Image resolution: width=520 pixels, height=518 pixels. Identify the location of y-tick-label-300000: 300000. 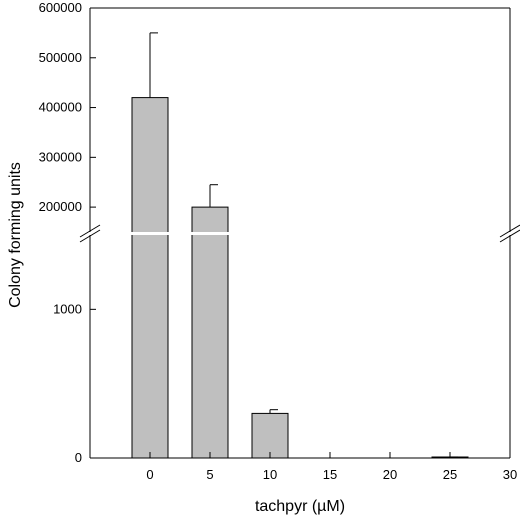
(60, 156).